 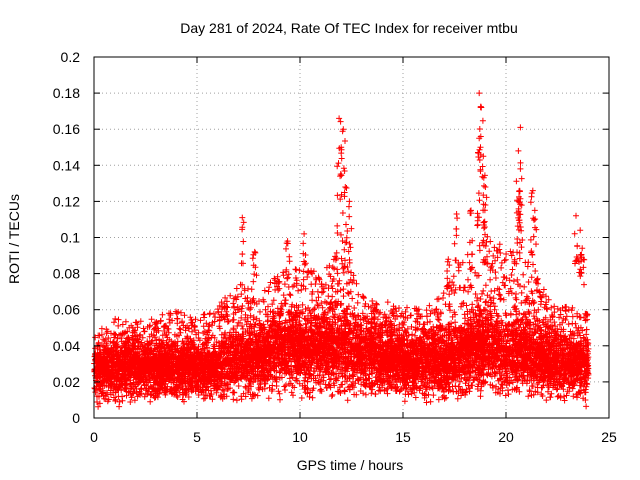 I want to click on y-tick-label: 0.16, so click(x=66, y=129).